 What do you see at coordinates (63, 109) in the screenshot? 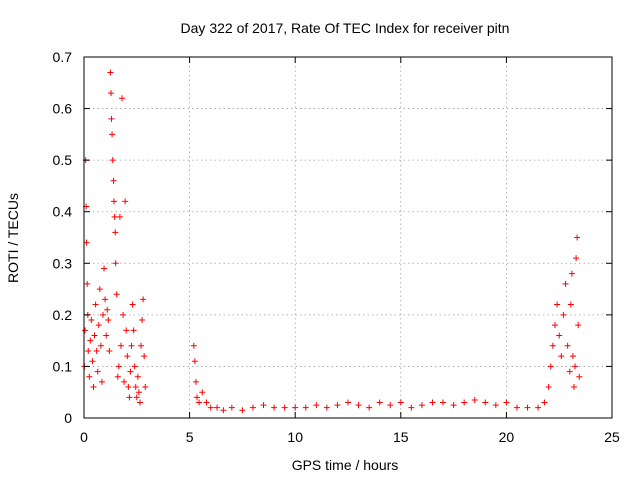
I see `y-tick-label: 0.6` at bounding box center [63, 109].